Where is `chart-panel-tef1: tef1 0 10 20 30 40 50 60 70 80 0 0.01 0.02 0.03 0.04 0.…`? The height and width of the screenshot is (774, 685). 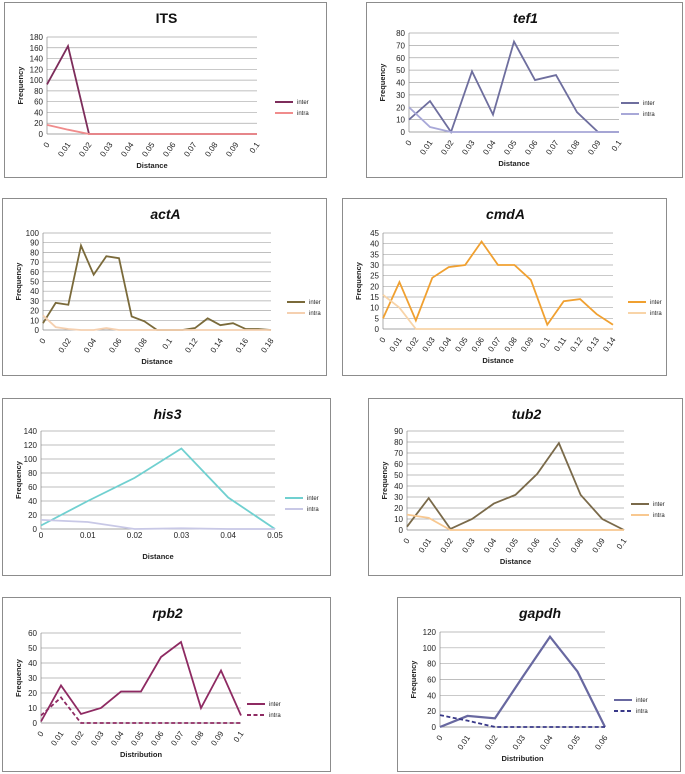 chart-panel-tef1: tef1 0 10 20 30 40 50 60 70 80 0 0.01 0.02 0.03 0.04 0.… is located at coordinates (524, 90).